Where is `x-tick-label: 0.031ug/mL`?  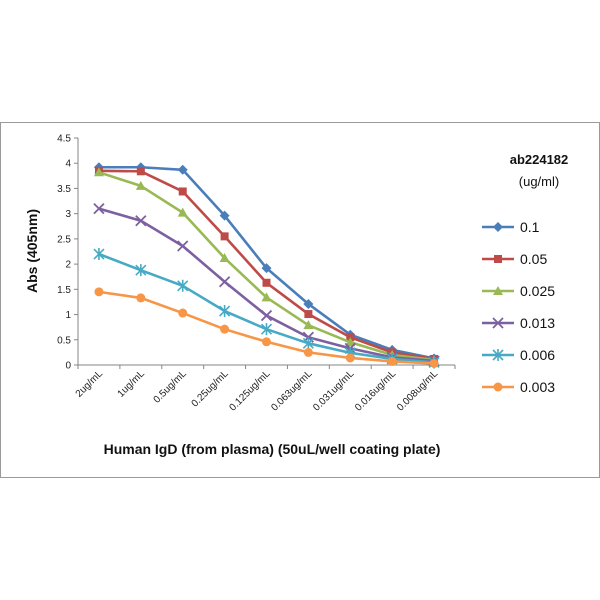
x-tick-label: 0.031ug/mL is located at coordinates (333, 390).